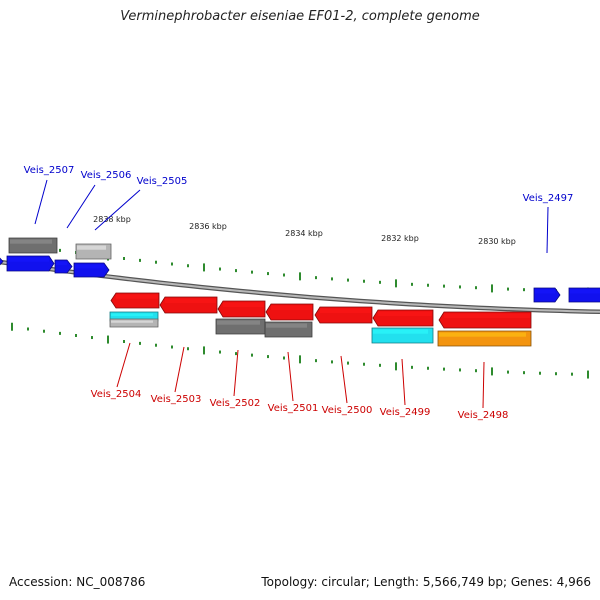 This screenshot has height=600, width=600. Describe the element at coordinates (235, 403) in the screenshot. I see `gene-label-reverse: Veis_2502` at that location.